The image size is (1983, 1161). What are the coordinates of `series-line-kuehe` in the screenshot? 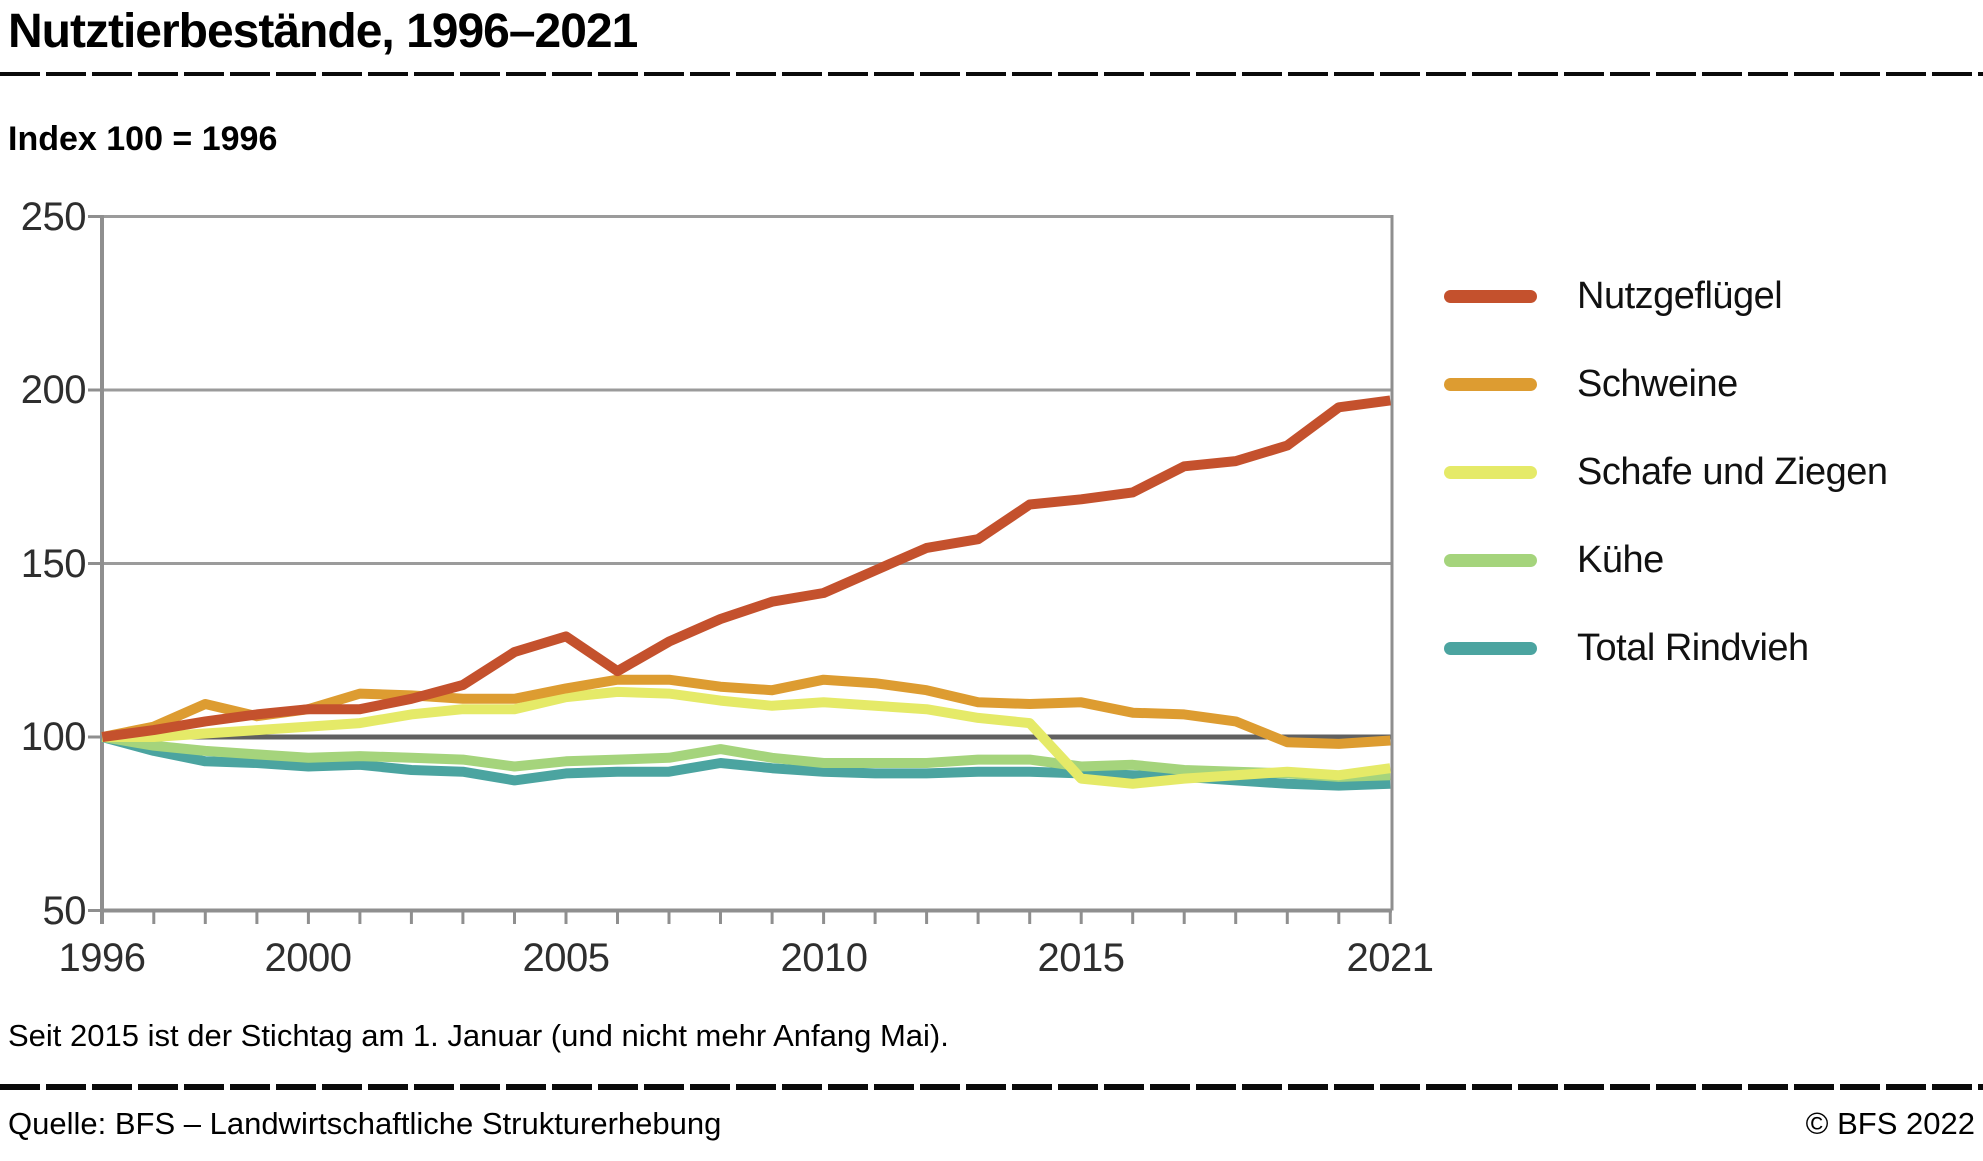 It's located at (746, 757).